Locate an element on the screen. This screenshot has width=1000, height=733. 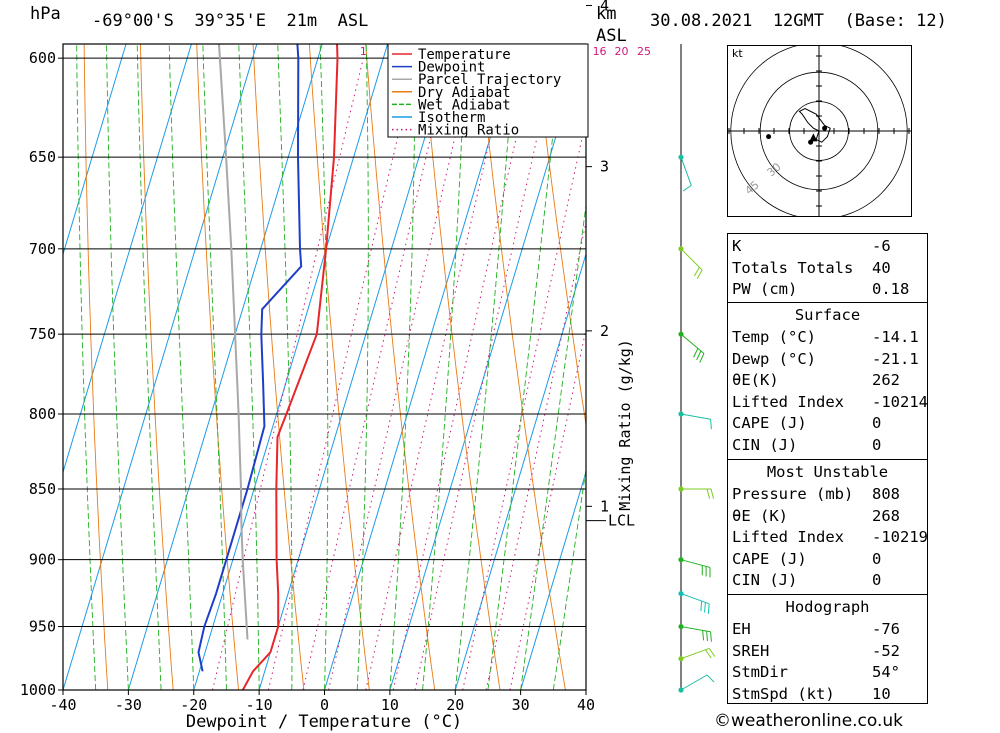
row-label: Temp (°C) is located at coordinates (774, 337).